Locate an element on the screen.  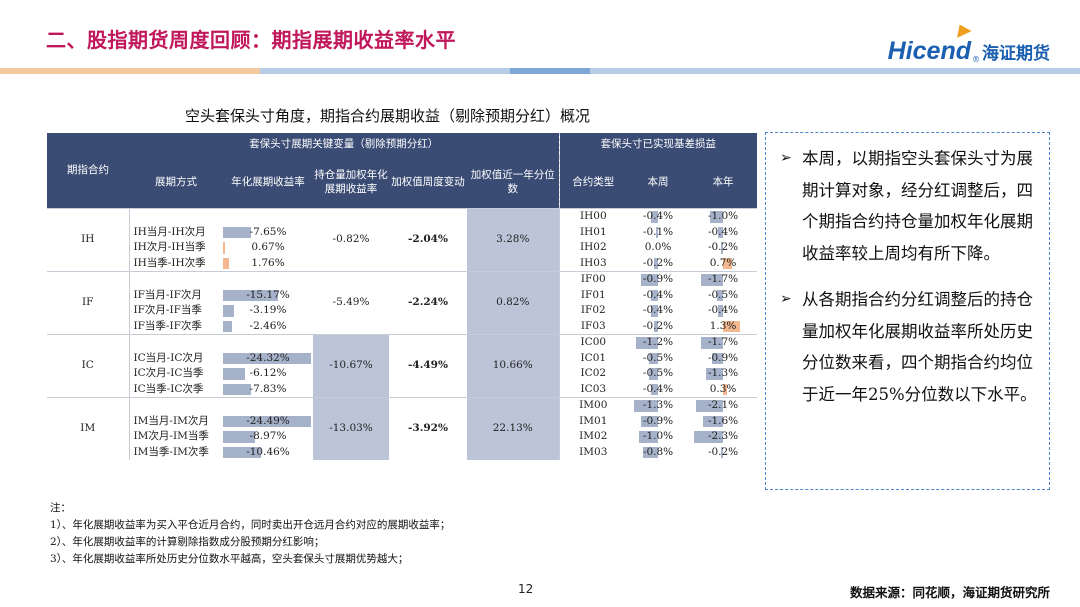
year-pnl-text: -0.2% is located at coordinates (723, 247).